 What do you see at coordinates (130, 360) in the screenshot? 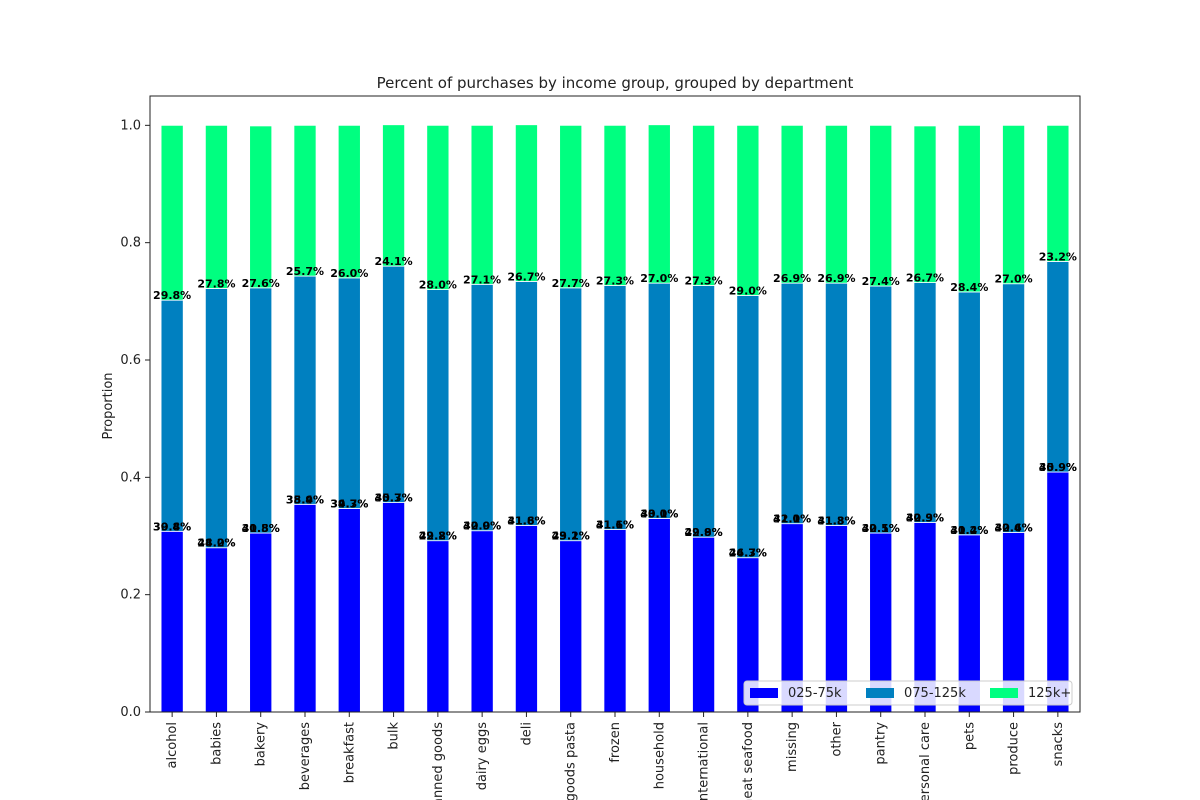
I see `y-tick-label: 0.6` at bounding box center [130, 360].